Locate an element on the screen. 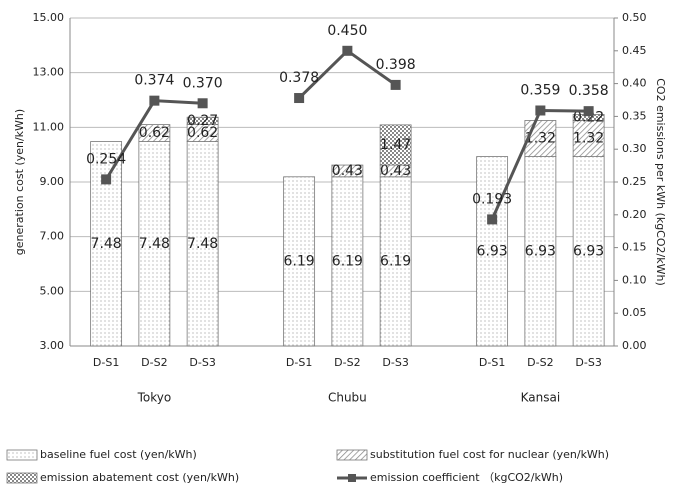 This screenshot has height=487, width=678. data-label: 0.359 is located at coordinates (540, 90).